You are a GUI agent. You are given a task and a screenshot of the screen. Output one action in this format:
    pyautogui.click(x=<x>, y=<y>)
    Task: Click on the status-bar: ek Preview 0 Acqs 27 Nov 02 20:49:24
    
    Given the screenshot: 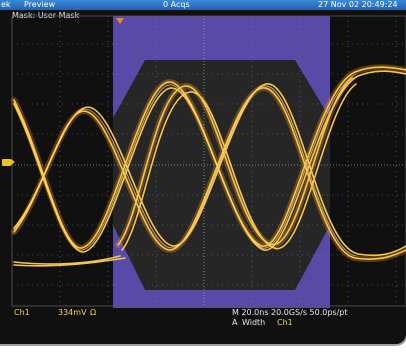 What is the action you would take?
    pyautogui.click(x=203, y=5)
    